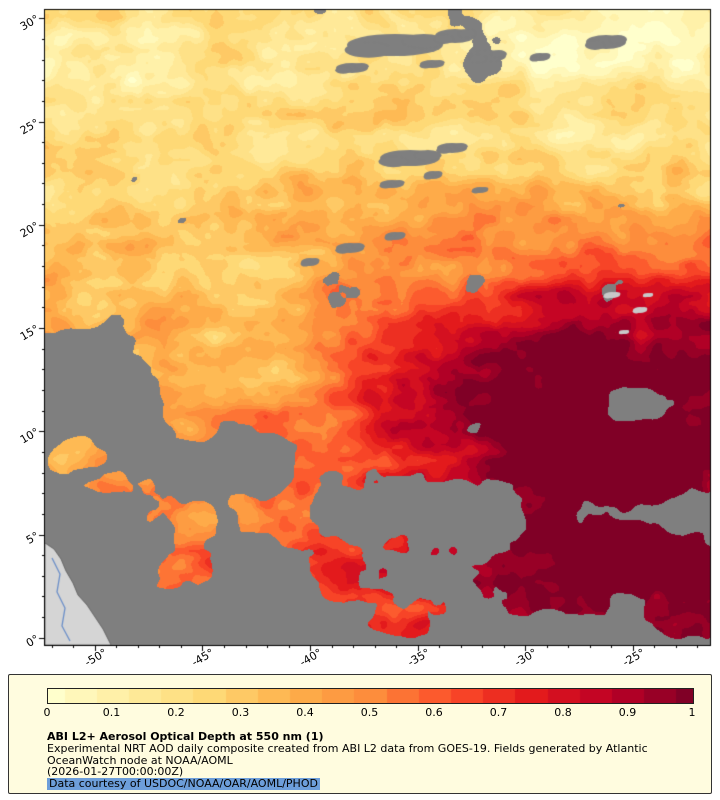 The height and width of the screenshot is (800, 720). I want to click on colorbar-tick-label: 0.7, so click(498, 712).